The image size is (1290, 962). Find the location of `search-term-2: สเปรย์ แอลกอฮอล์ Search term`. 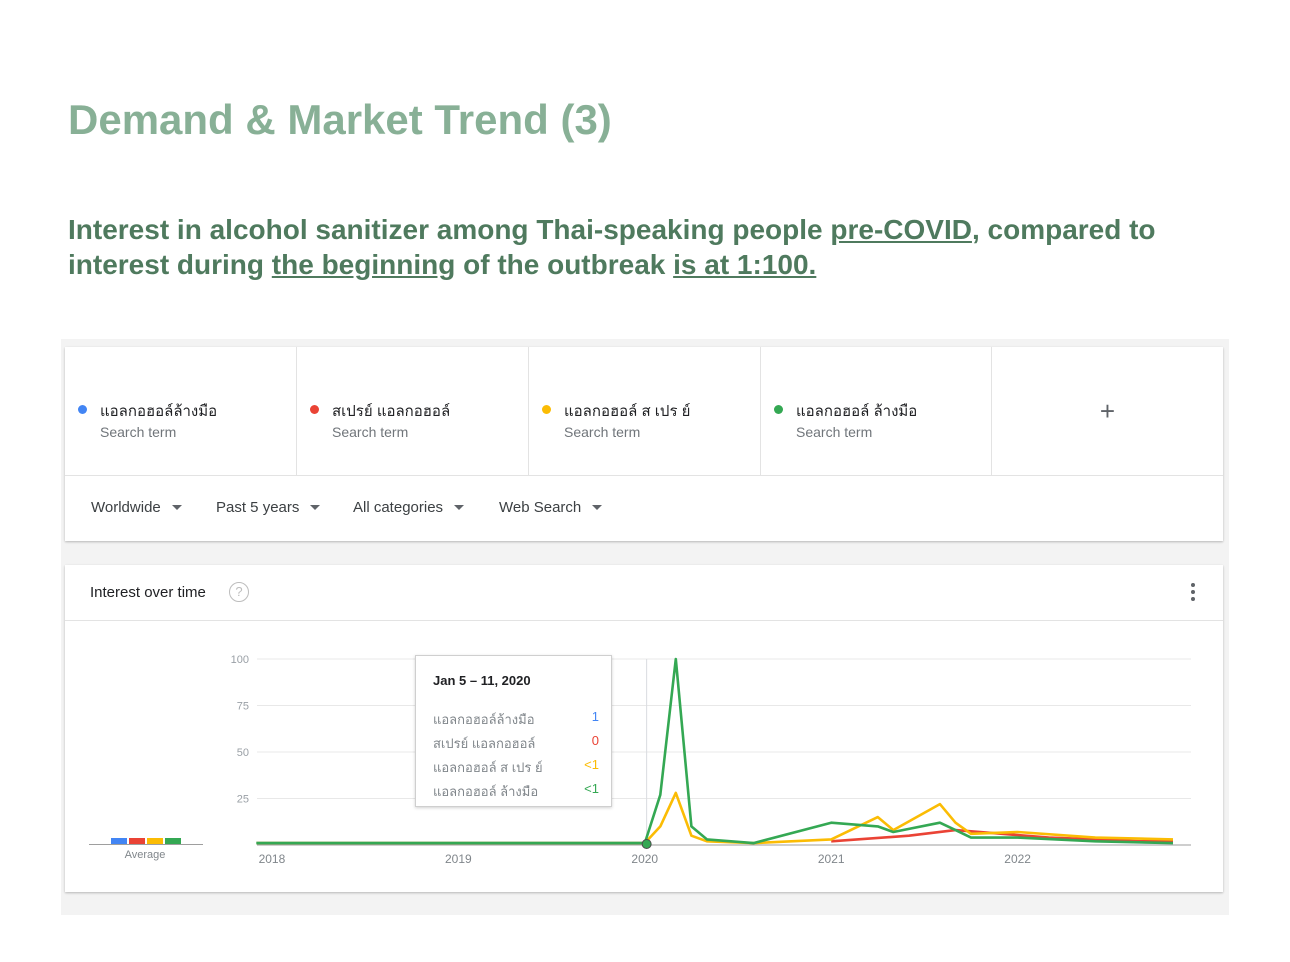

search-term-2: สเปรย์ แอลกอฮอล์ Search term is located at coordinates (413, 411).